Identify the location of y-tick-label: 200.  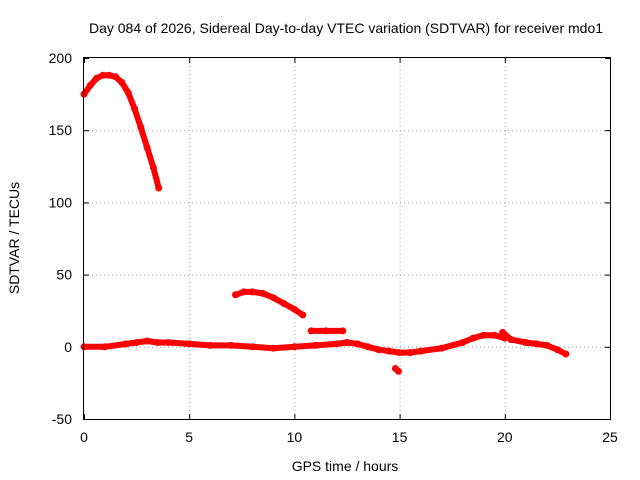
(61, 58).